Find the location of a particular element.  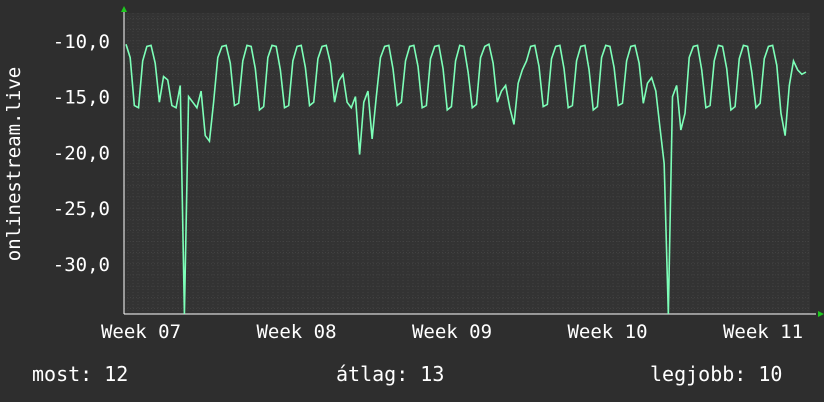

y-axis-arrow is located at coordinates (124, 9).